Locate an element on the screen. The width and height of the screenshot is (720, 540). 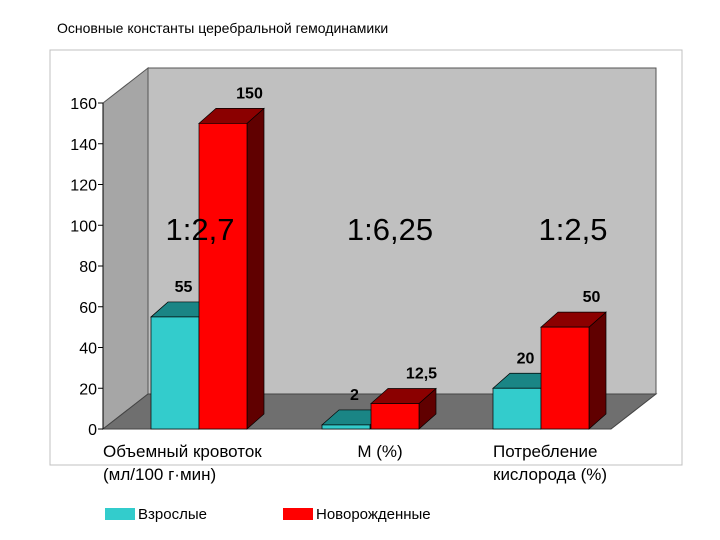
bar-adults-3-front is located at coordinates (517, 408).